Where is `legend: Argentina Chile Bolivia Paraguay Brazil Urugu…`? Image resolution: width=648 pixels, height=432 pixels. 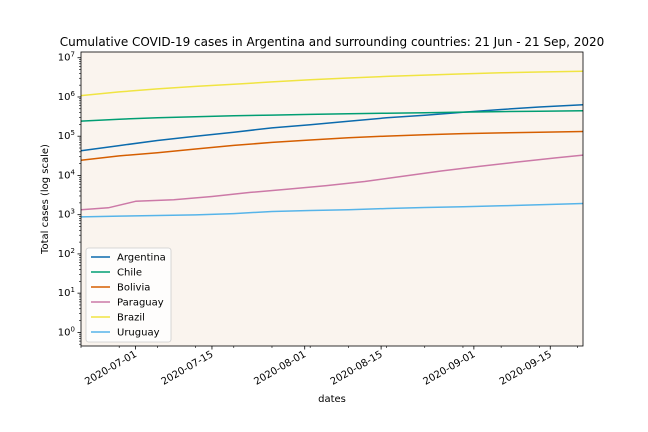 legend: Argentina Chile Bolivia Paraguay Brazil Urugu… is located at coordinates (128, 295).